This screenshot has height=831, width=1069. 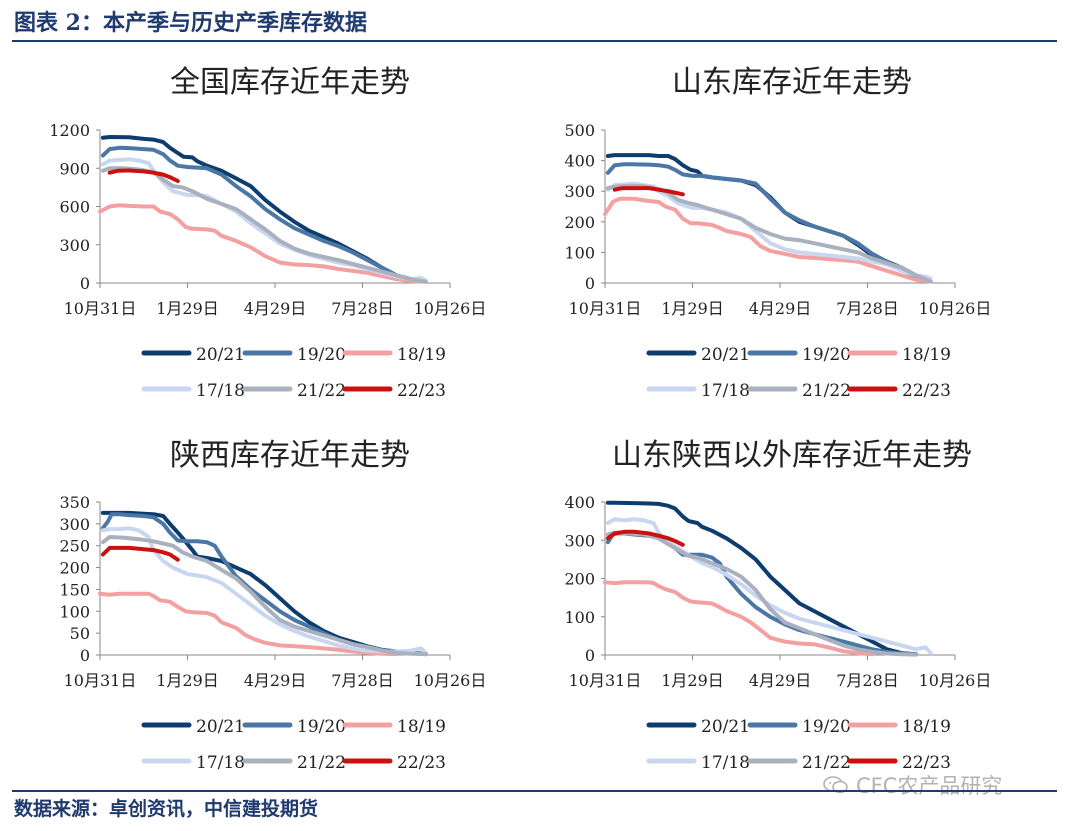 What do you see at coordinates (534, 41) in the screenshot?
I see `top-rule` at bounding box center [534, 41].